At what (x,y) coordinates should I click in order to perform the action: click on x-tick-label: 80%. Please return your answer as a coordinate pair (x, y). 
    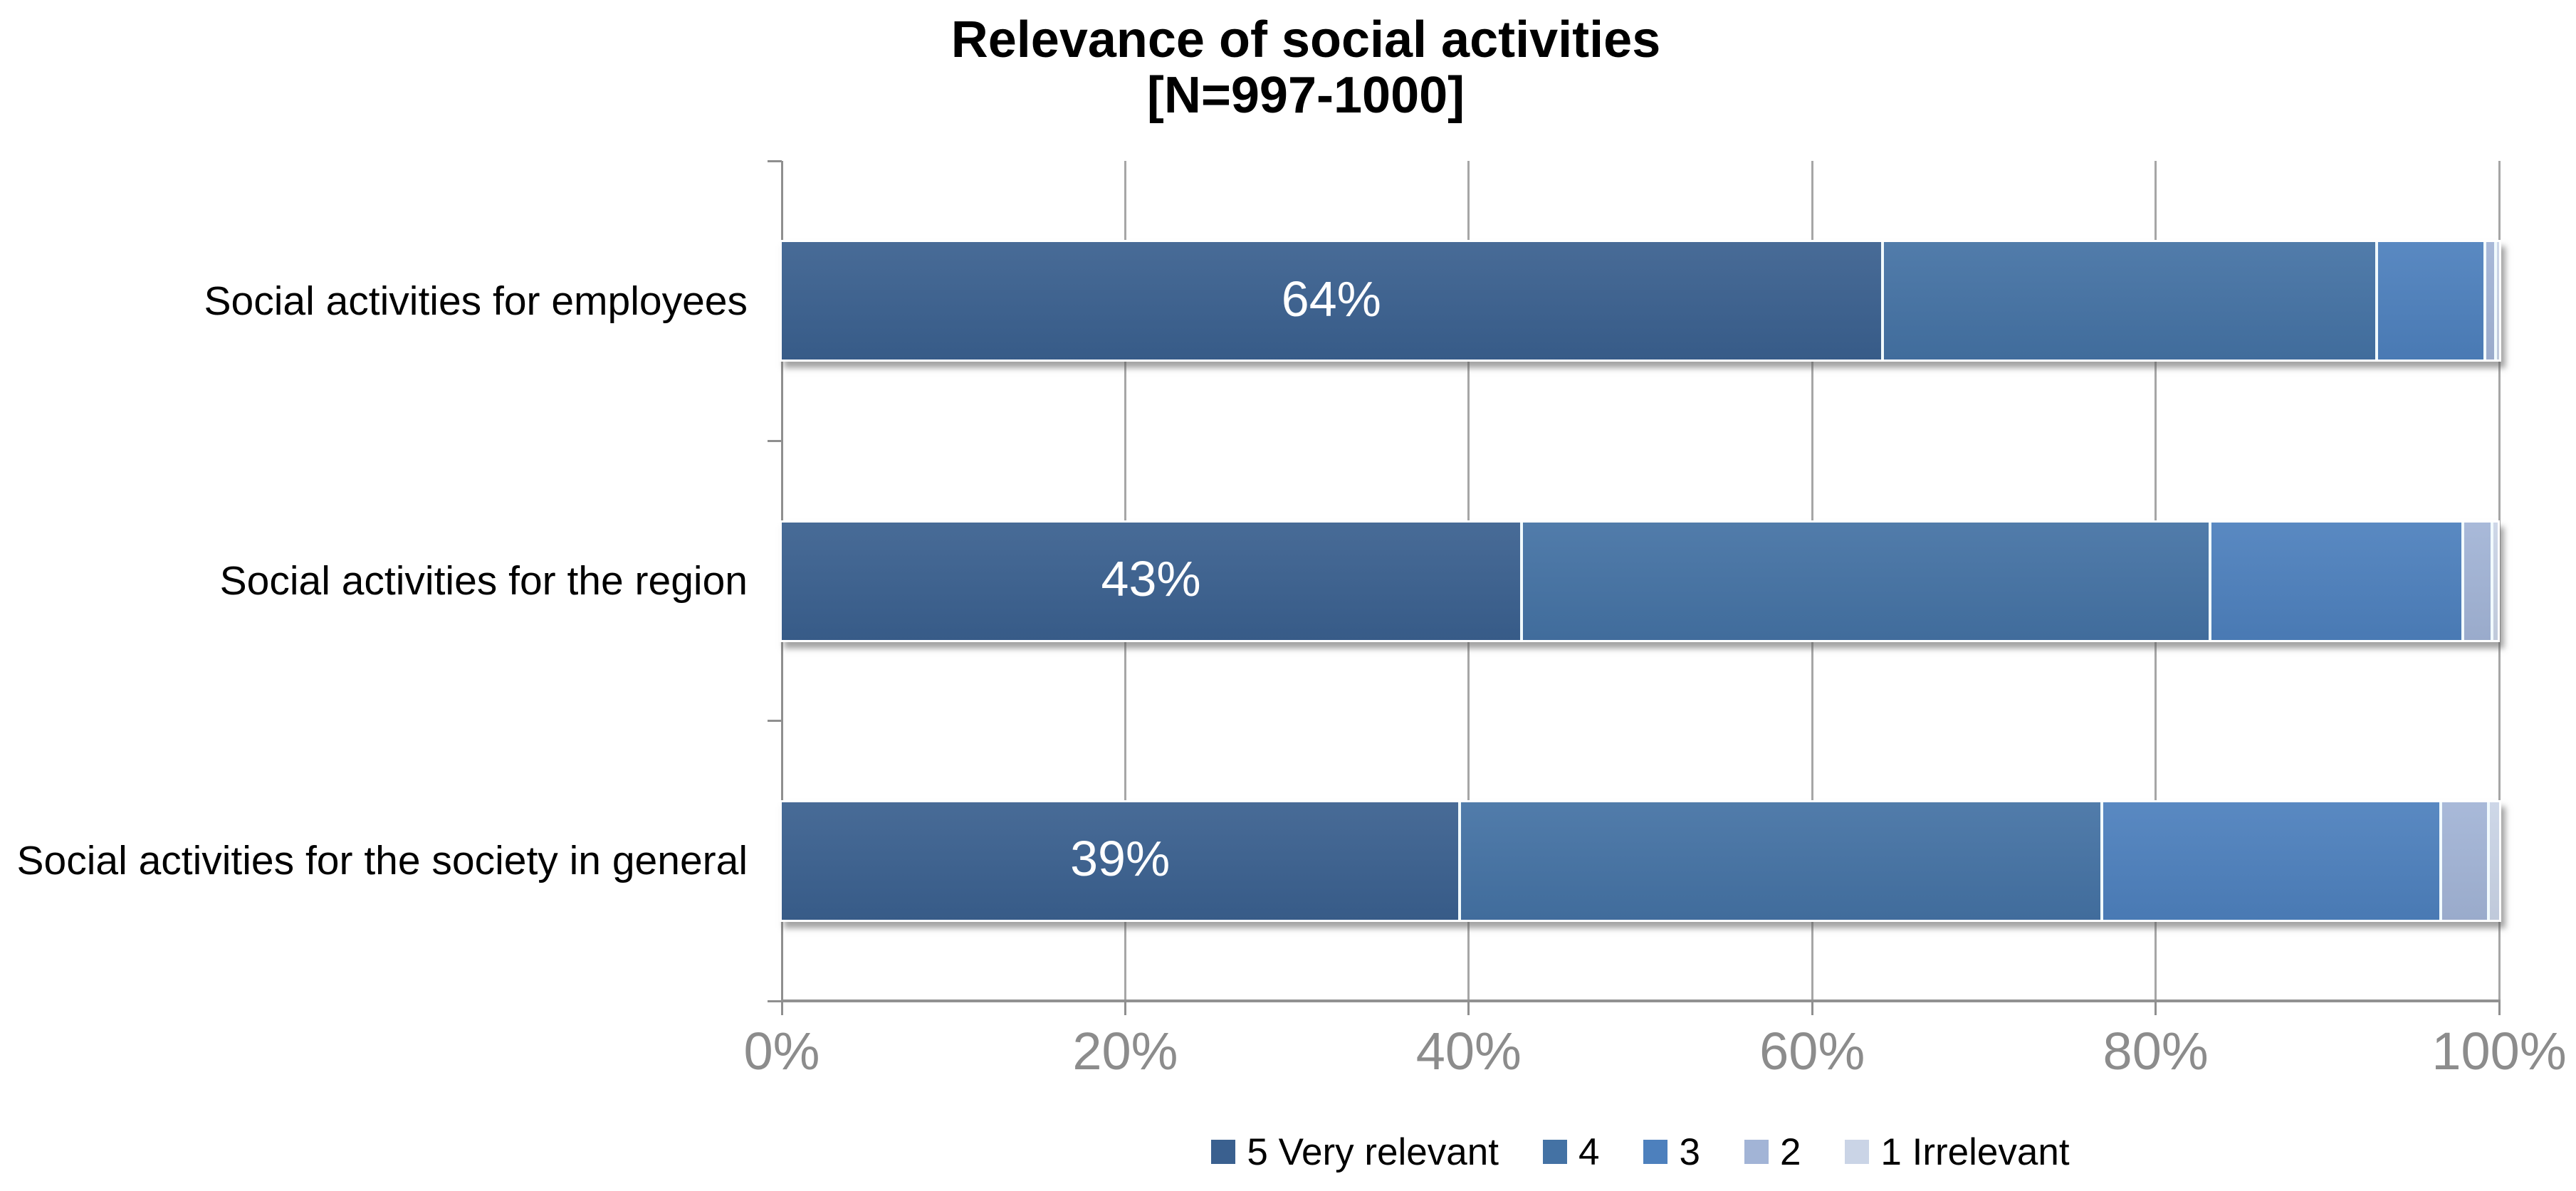
    Looking at the image, I should click on (2156, 1051).